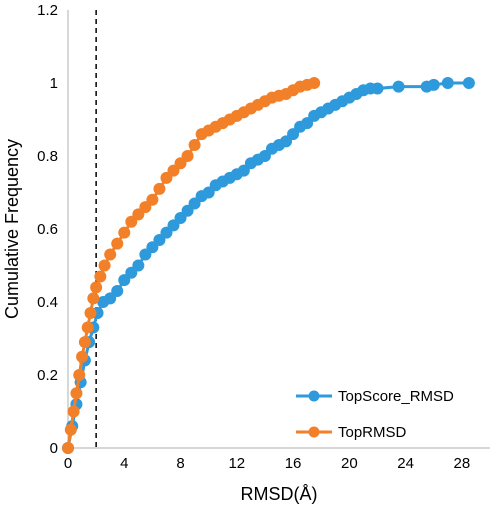 The image size is (498, 511). What do you see at coordinates (54, 448) in the screenshot?
I see `y-tick-label: 0` at bounding box center [54, 448].